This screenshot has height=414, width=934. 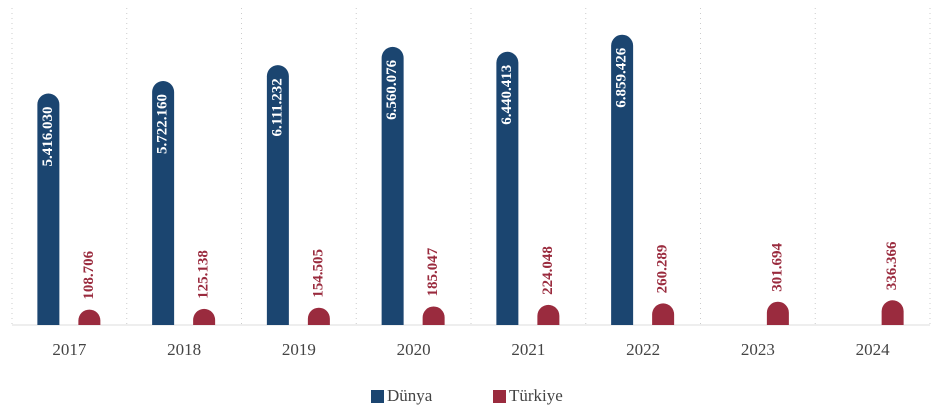 I want to click on data-label: 5.722.160, so click(x=163, y=124).